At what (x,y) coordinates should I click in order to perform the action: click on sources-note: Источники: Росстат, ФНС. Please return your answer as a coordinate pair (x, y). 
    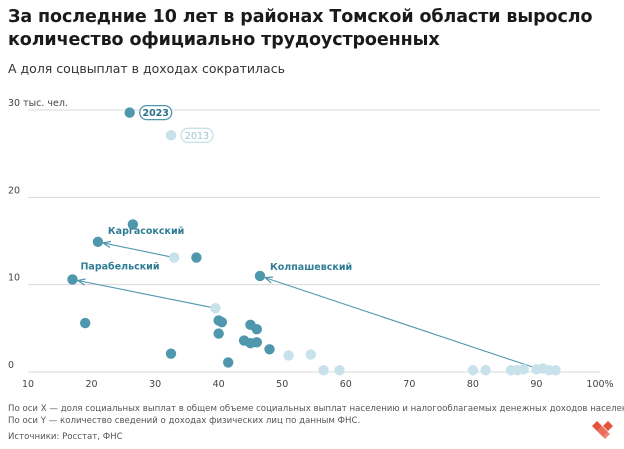
    Looking at the image, I should click on (65, 437).